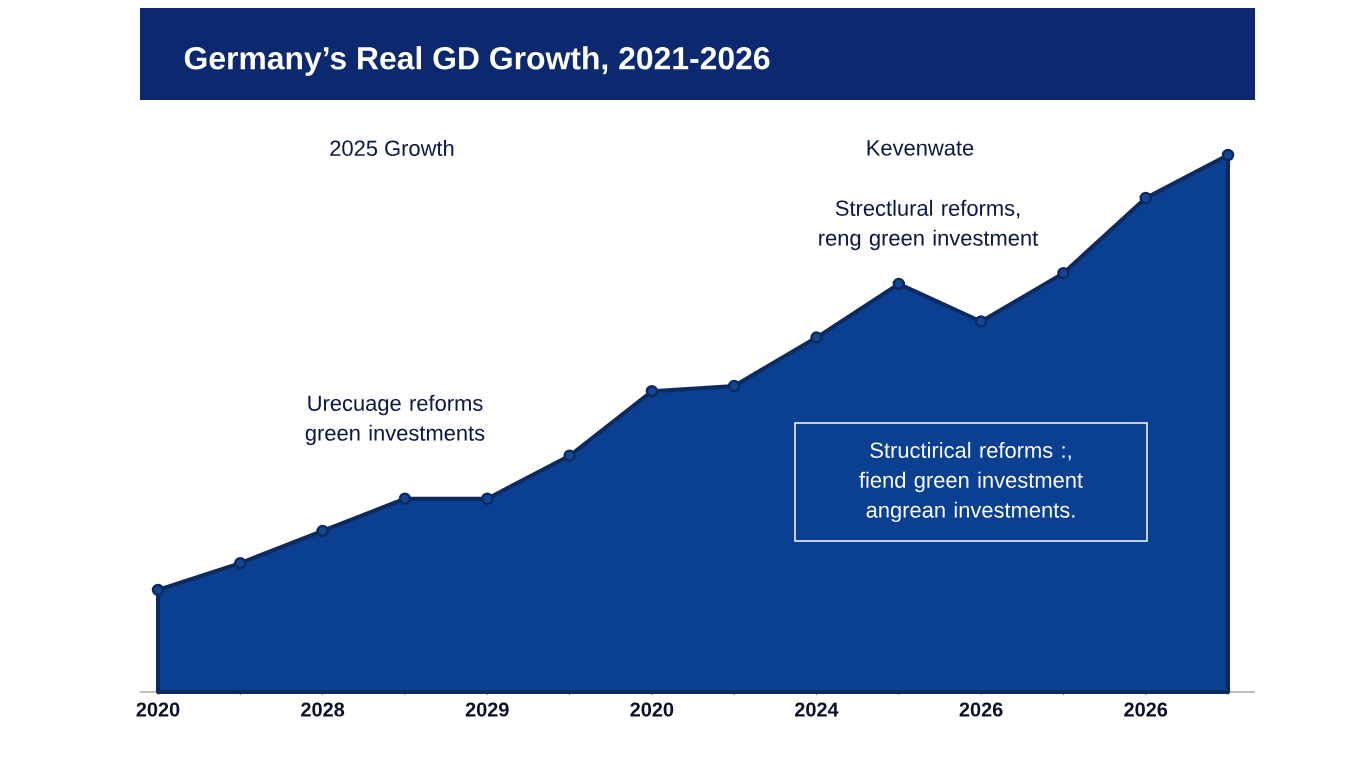 The width and height of the screenshot is (1368, 768). I want to click on x-tick-label: 2028, so click(323, 709).